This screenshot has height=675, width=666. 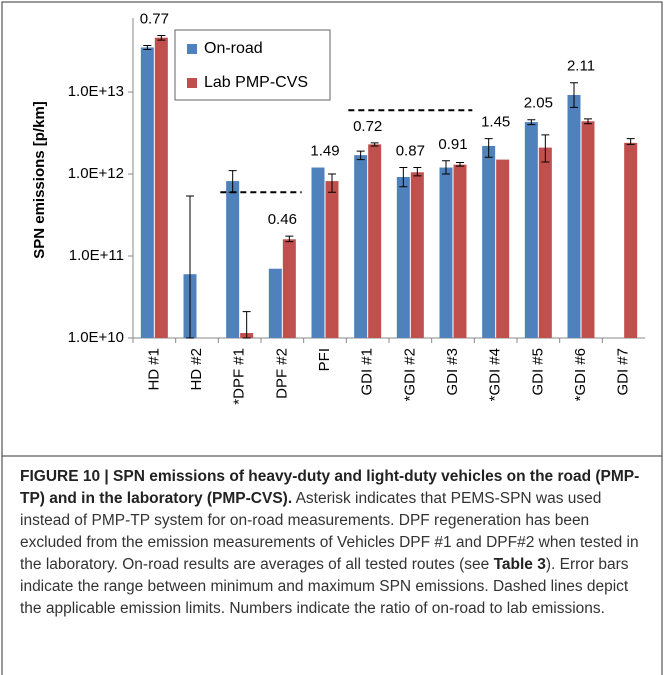 I want to click on x-tick-label: *GDI #4, so click(x=495, y=374).